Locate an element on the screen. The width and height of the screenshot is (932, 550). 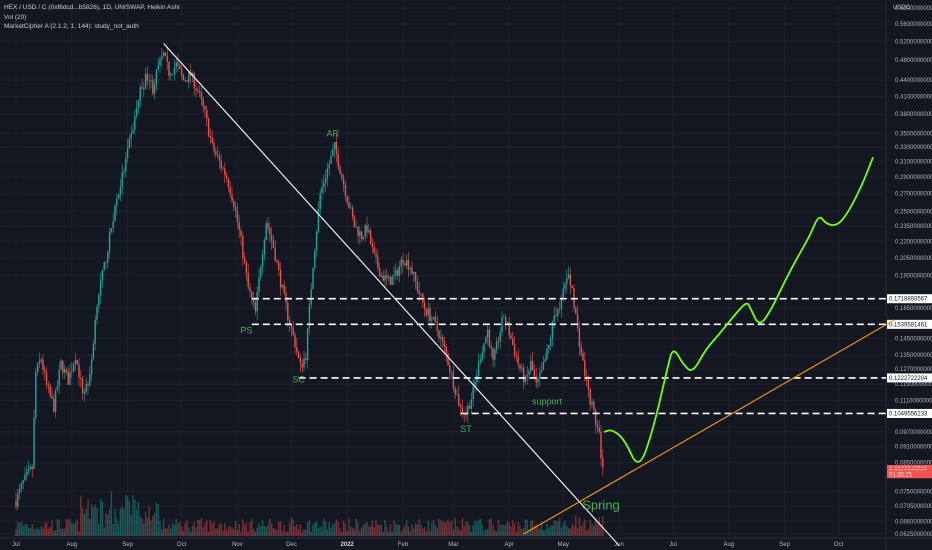
price-tick-label: 0.1450000000 is located at coordinates (913, 339).